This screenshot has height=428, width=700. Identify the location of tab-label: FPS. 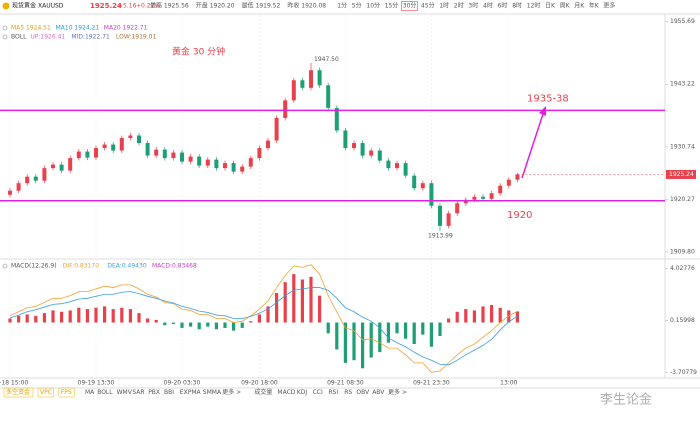
(66, 392).